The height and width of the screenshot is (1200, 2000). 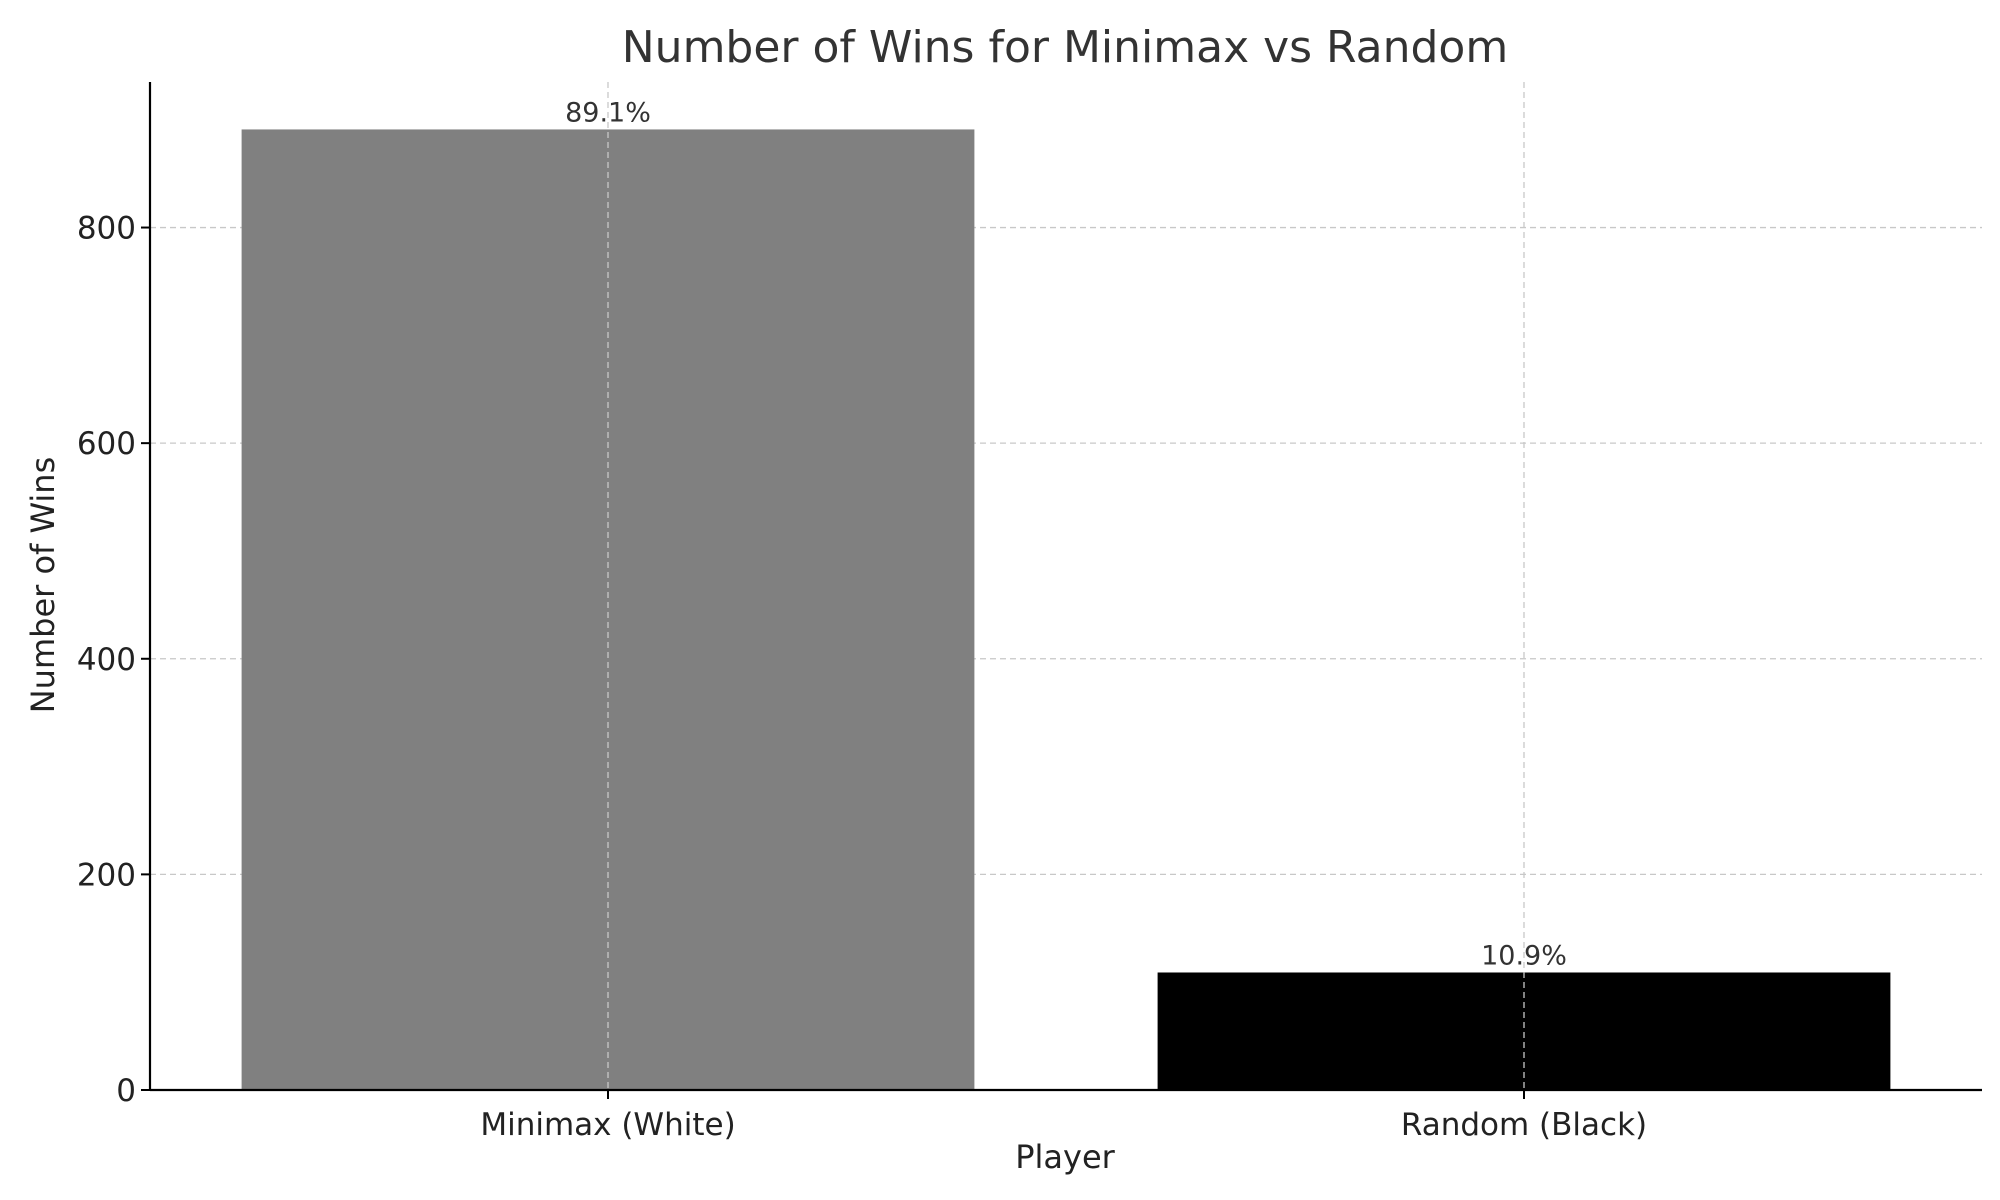 I want to click on x-tick-label: Minimax (White), so click(x=607, y=1125).